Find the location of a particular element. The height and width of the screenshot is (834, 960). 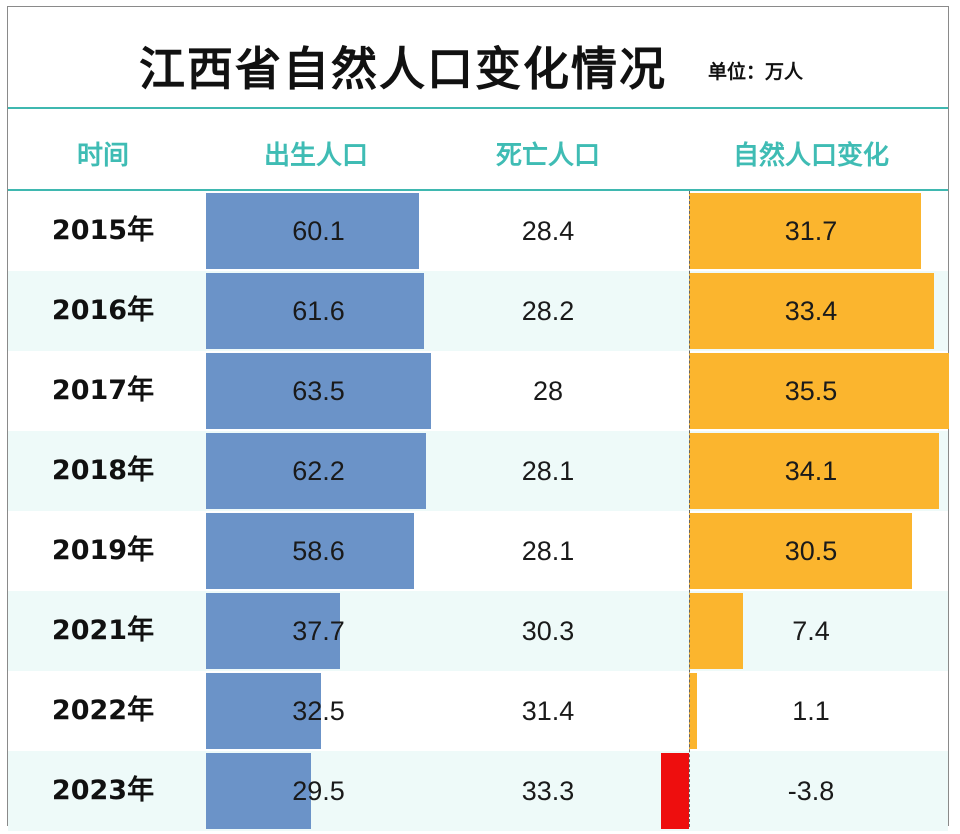

deaths-value: 31.4 is located at coordinates (548, 711).